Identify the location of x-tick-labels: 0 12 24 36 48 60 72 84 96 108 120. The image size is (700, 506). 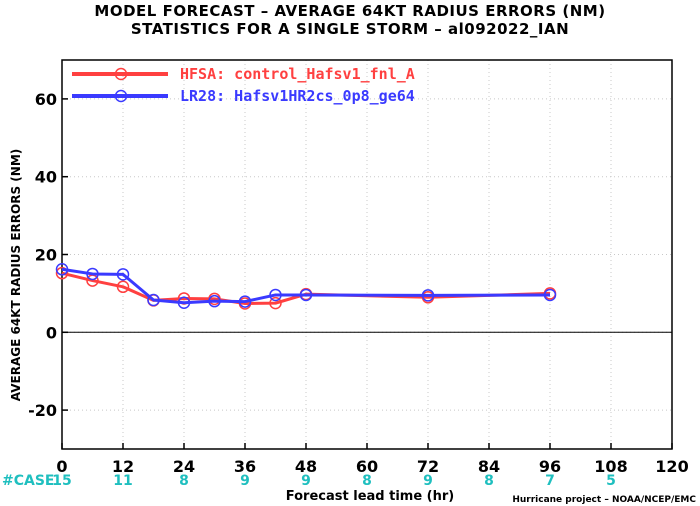
(372, 459).